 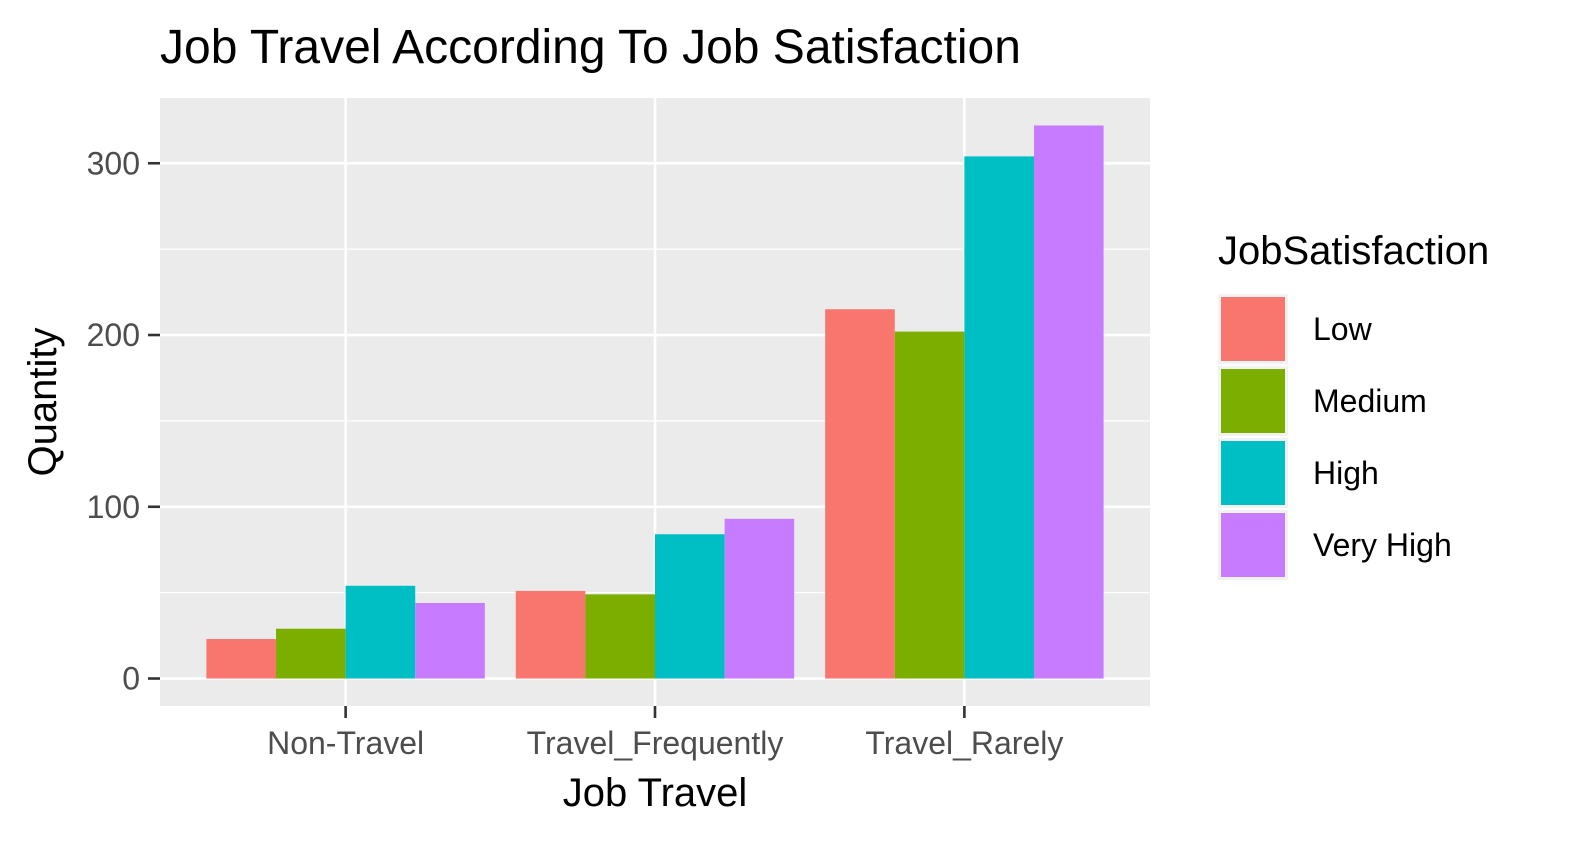 I want to click on legend-swatch-very-high, so click(x=1253, y=545).